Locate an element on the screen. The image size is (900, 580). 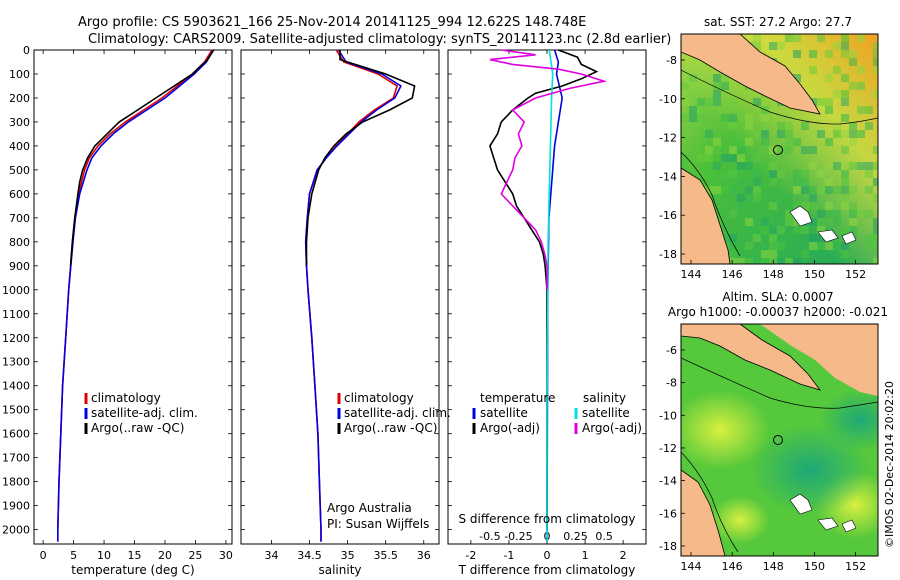
australia-land-bottom is located at coordinates (703, 512).